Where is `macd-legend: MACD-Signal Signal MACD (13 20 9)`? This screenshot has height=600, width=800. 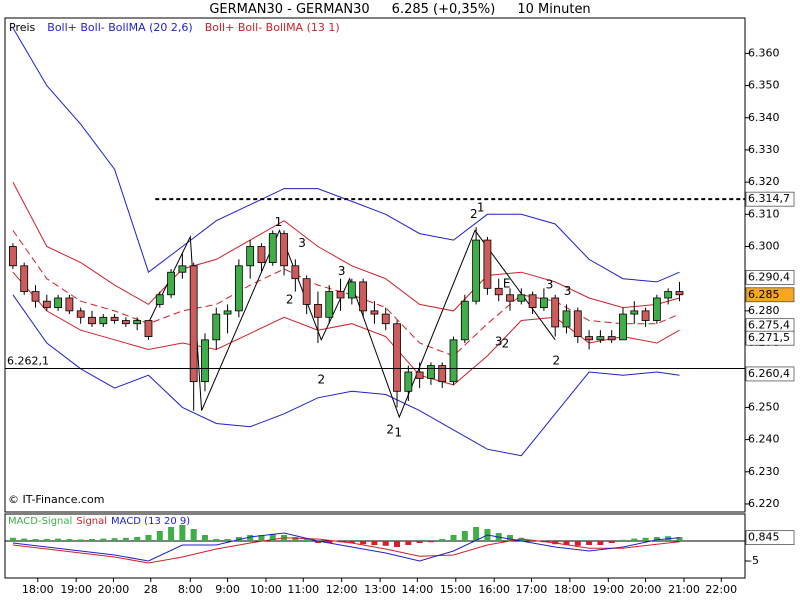 macd-legend: MACD-Signal Signal MACD (13 20 9) is located at coordinates (99, 521).